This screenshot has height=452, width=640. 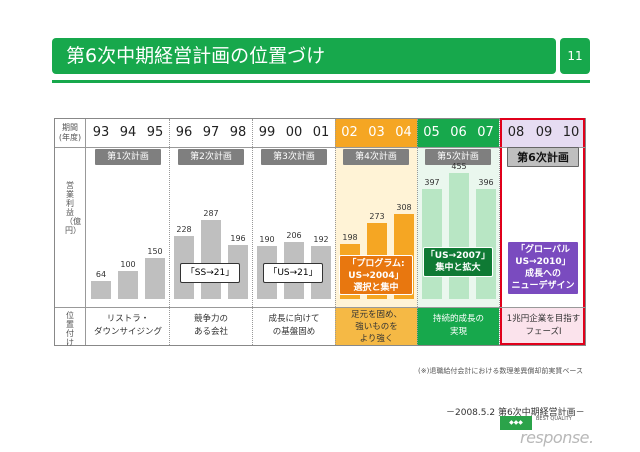 What do you see at coordinates (155, 251) in the screenshot?
I see `profit-value-label: 150` at bounding box center [155, 251].